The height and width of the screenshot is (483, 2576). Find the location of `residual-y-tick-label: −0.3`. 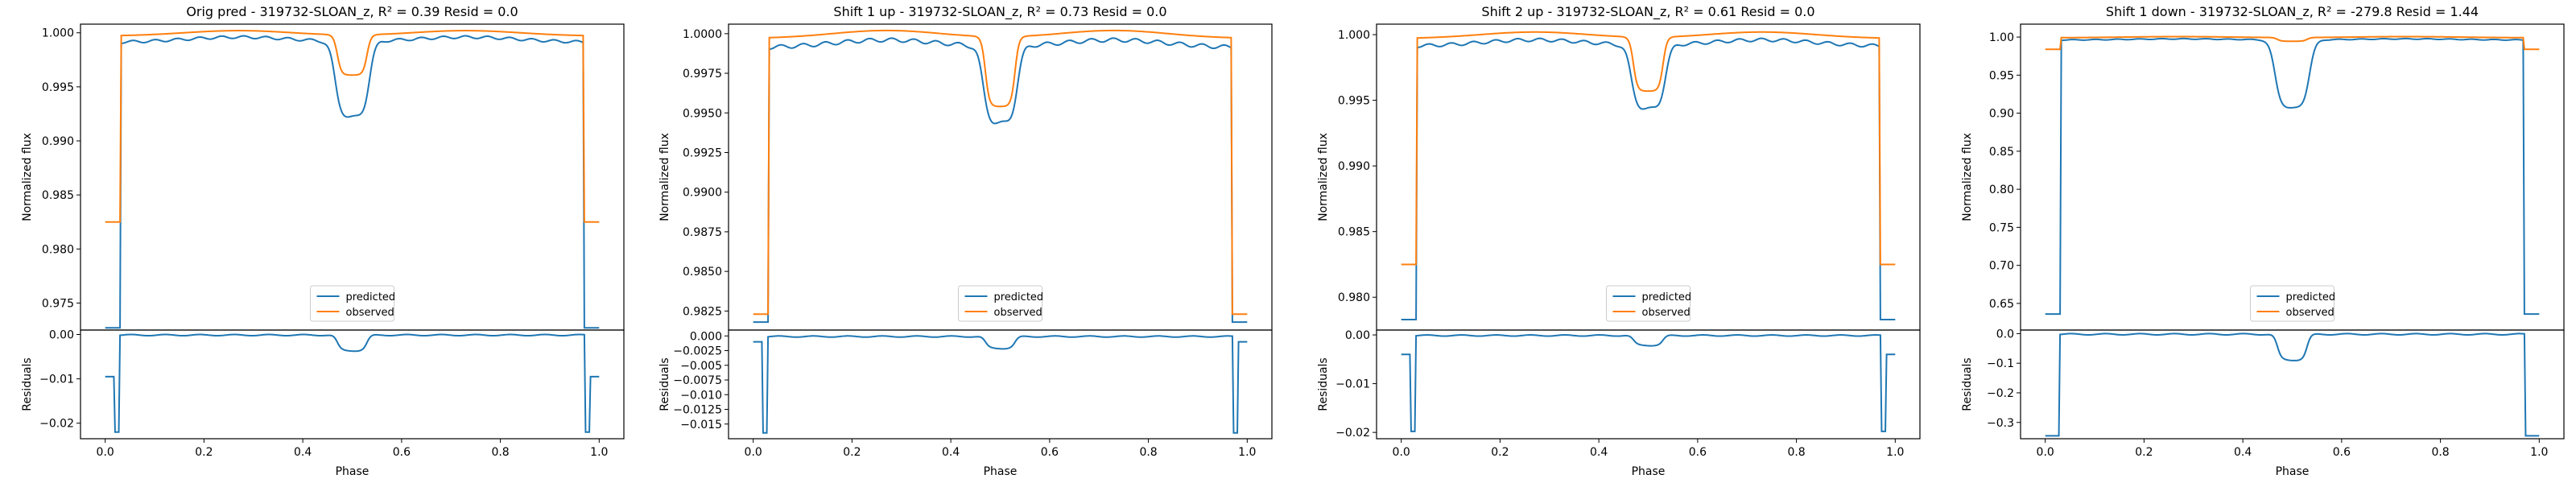

residual-y-tick-label: −0.3 is located at coordinates (2000, 423).